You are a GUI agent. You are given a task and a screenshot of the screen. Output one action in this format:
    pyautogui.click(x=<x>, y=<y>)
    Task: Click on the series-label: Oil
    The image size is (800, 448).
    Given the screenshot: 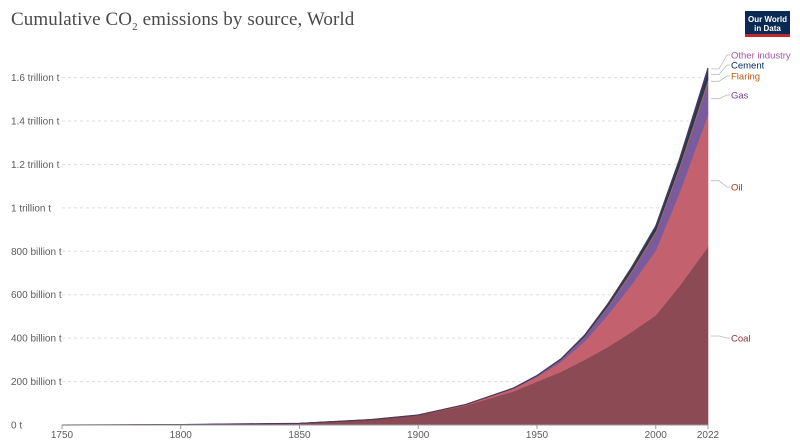 What is the action you would take?
    pyautogui.click(x=737, y=188)
    